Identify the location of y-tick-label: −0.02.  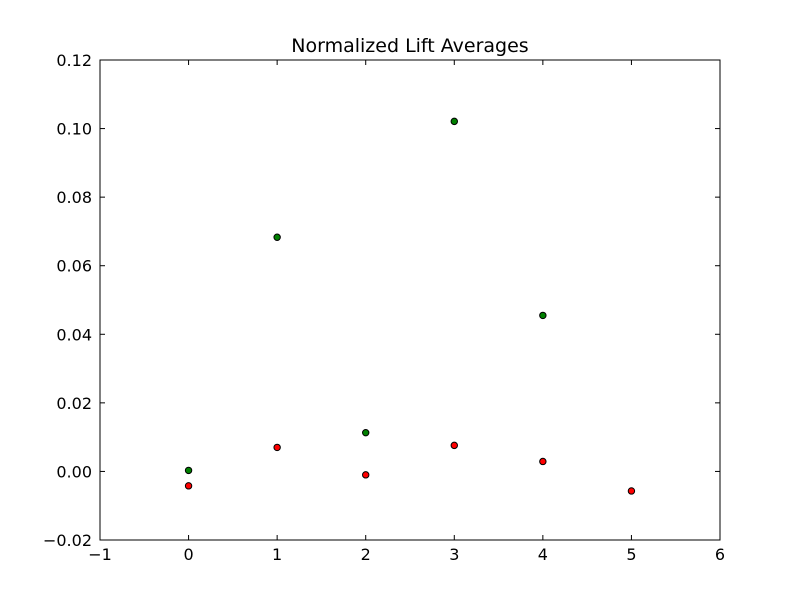
(67, 540).